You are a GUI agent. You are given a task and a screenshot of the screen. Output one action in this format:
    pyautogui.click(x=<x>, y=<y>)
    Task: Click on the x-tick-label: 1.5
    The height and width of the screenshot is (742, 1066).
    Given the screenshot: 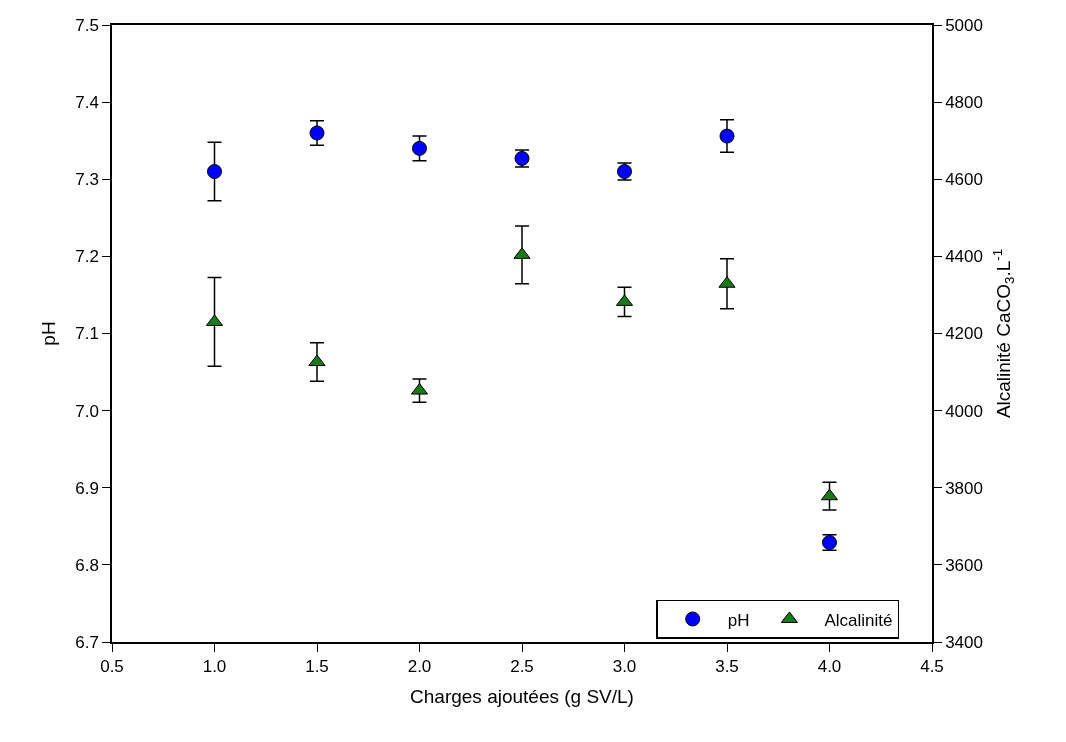 What is the action you would take?
    pyautogui.click(x=317, y=667)
    